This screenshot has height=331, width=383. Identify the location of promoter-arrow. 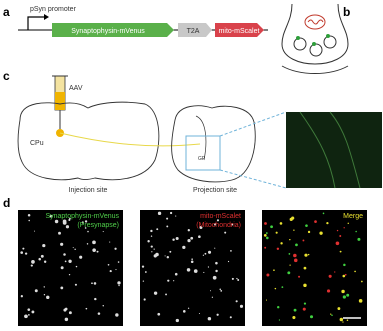
(35, 23).